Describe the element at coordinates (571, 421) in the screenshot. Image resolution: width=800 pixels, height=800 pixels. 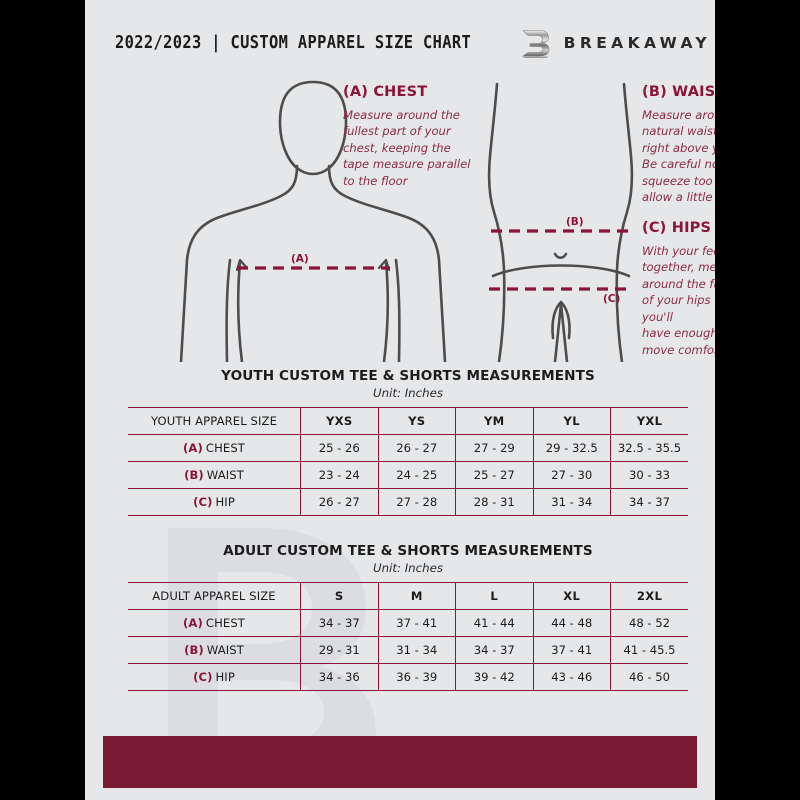
I see `youth-col-yl: YL` at that location.